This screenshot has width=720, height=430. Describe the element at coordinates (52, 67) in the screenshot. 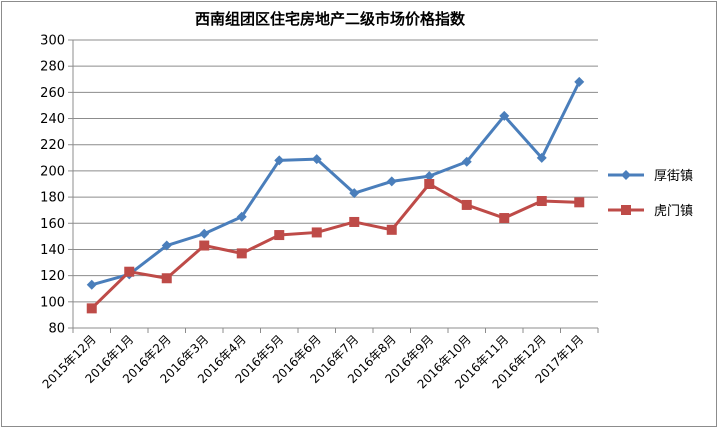

I see `y-tick-label: 280` at that location.